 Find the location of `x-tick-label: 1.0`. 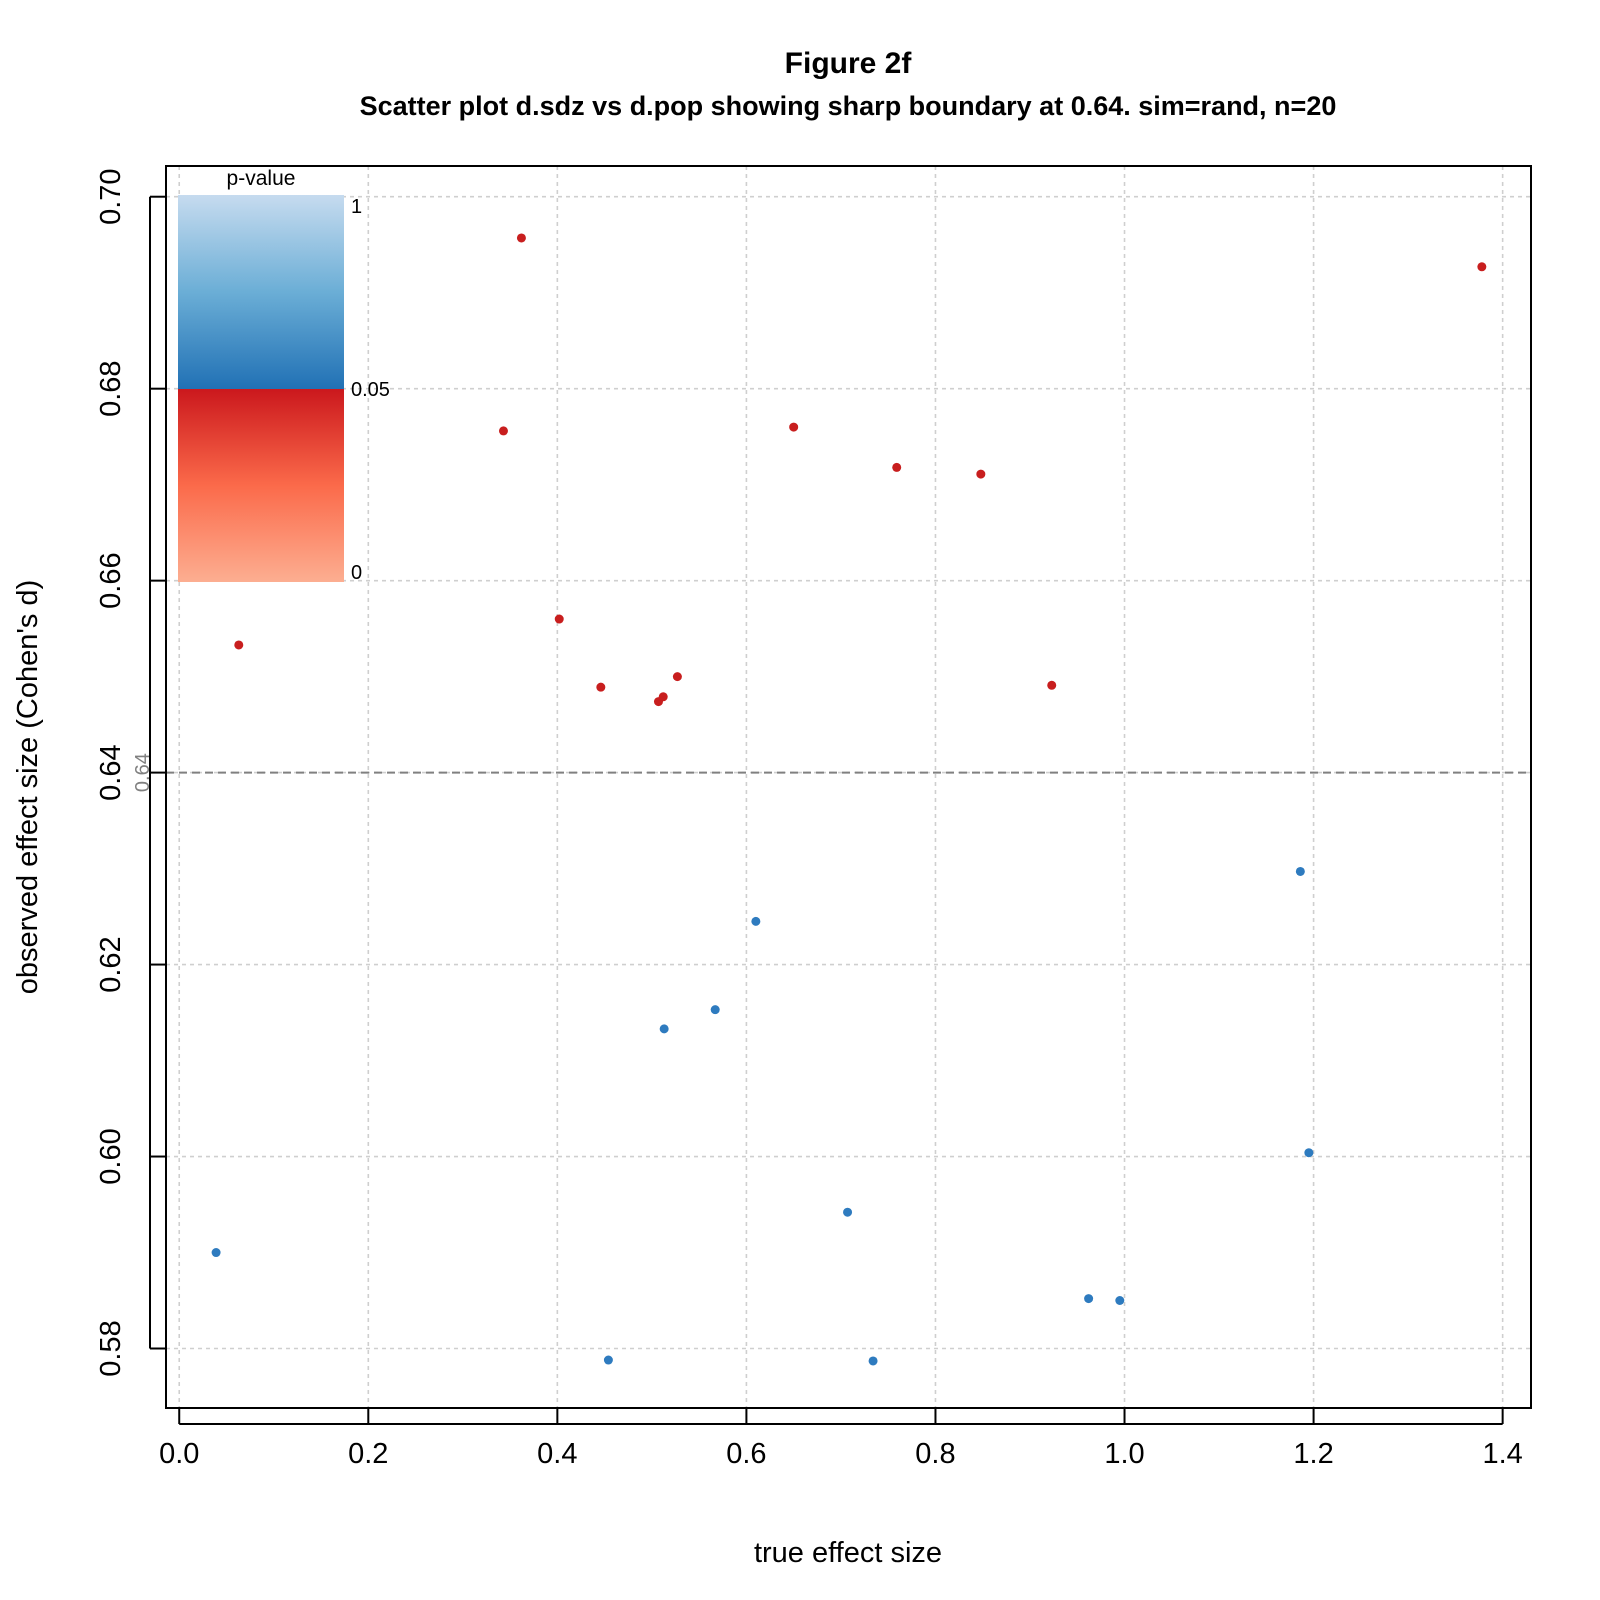

x-tick-label: 1.0 is located at coordinates (1124, 1454).